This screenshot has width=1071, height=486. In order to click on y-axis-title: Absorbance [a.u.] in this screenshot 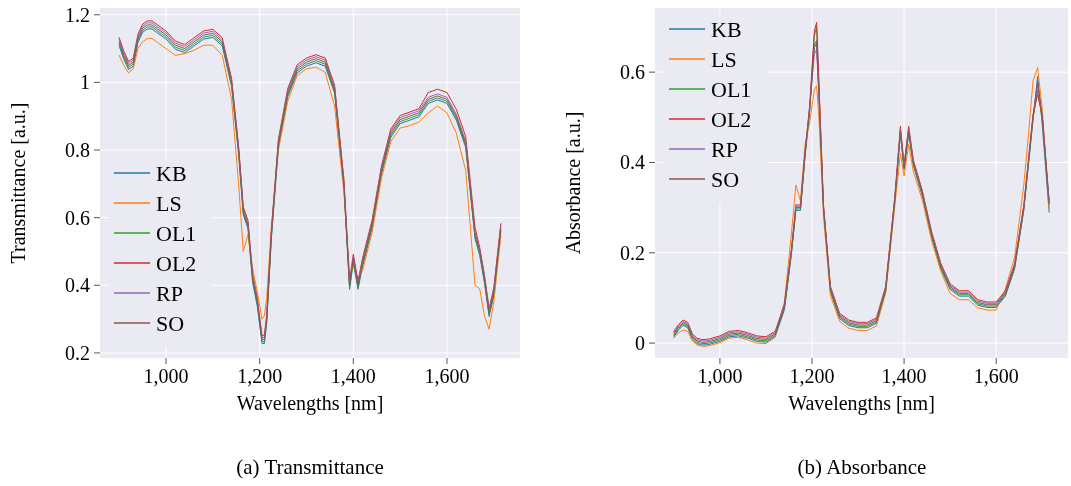, I will do `click(573, 183)`.